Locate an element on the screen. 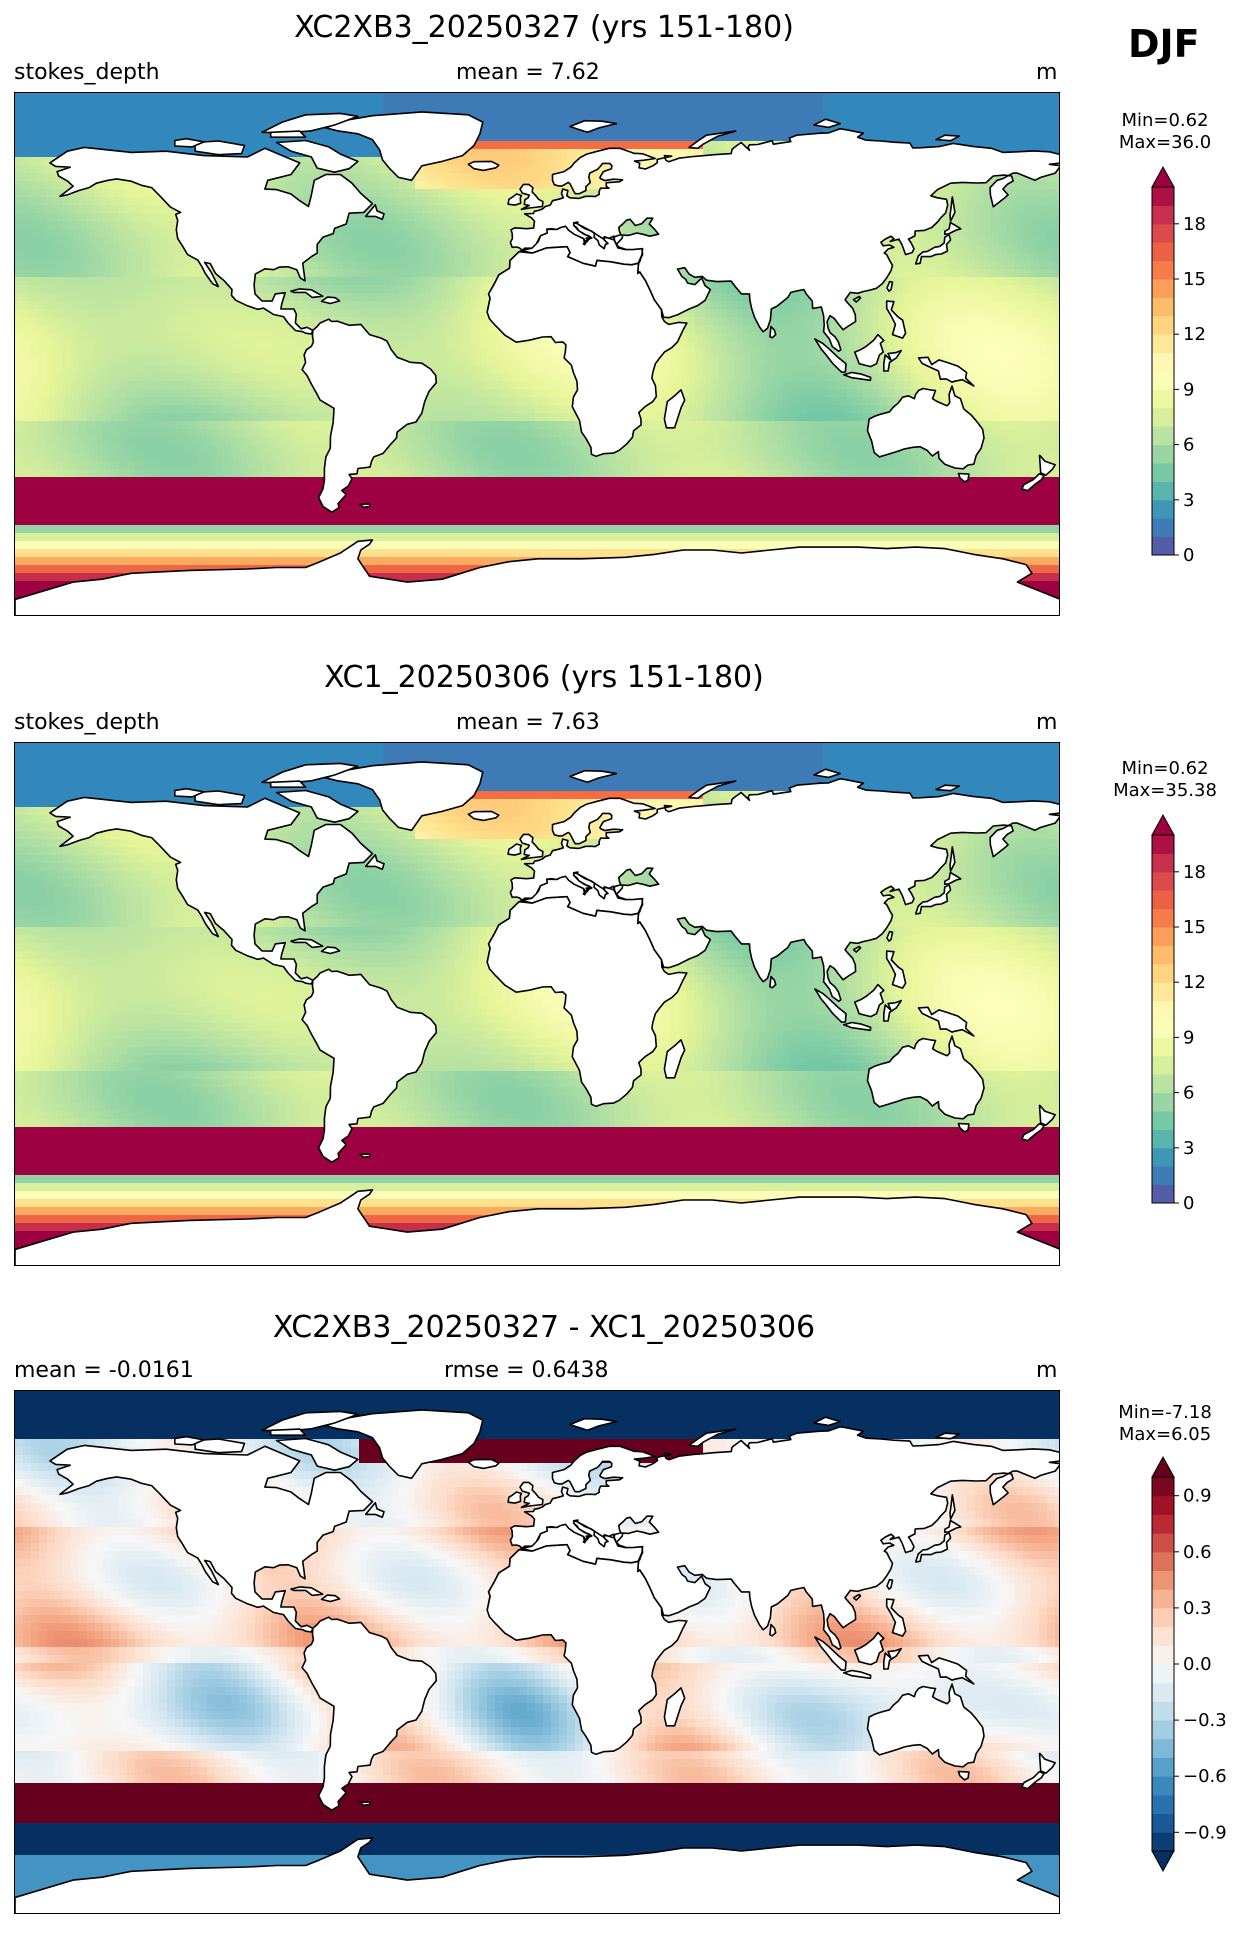 The height and width of the screenshot is (1939, 1257). coastline-greenland is located at coordinates (404, 1444).